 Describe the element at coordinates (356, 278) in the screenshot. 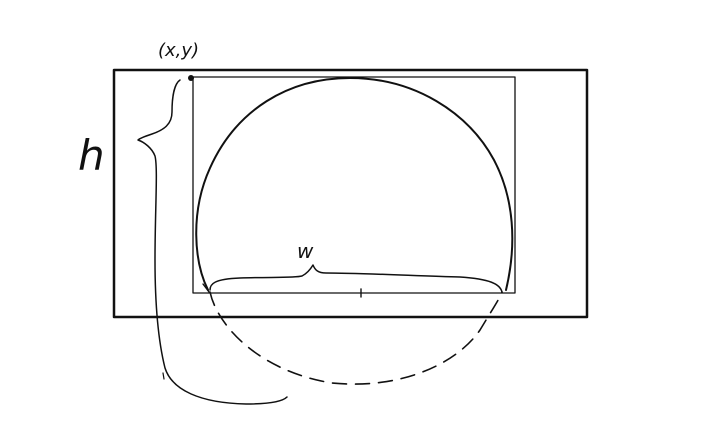

I see `width-brace` at that location.